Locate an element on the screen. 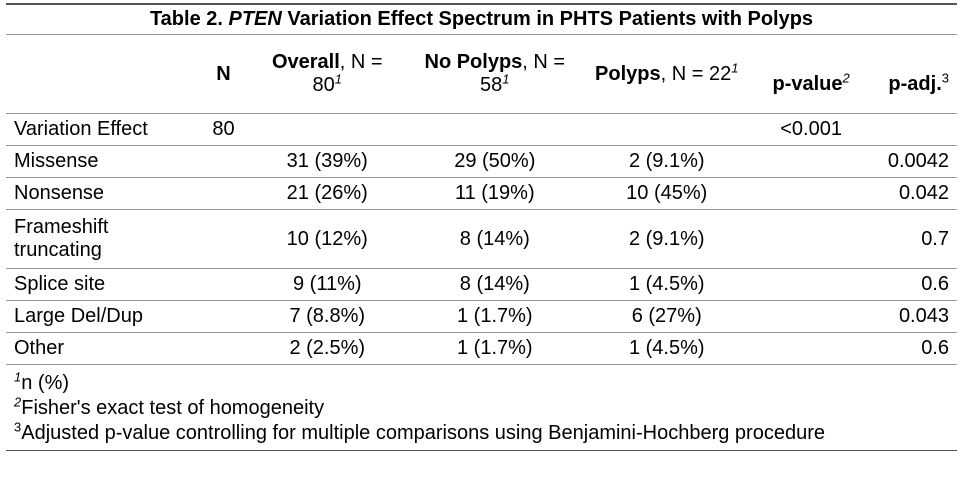 The width and height of the screenshot is (974, 481). footnote-sup: 3 is located at coordinates (18, 427).